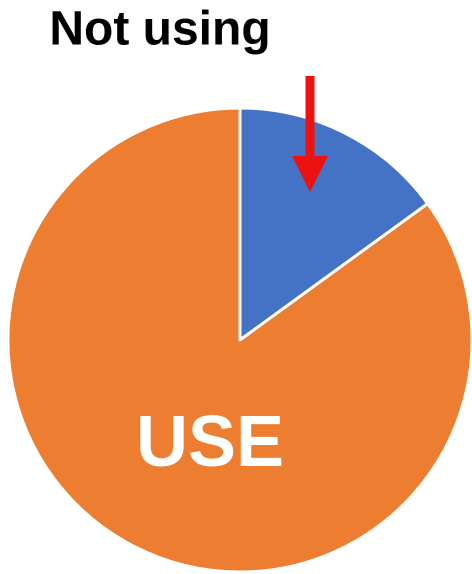 This screenshot has width=472, height=574. What do you see at coordinates (310, 174) in the screenshot?
I see `arrow-head` at bounding box center [310, 174].